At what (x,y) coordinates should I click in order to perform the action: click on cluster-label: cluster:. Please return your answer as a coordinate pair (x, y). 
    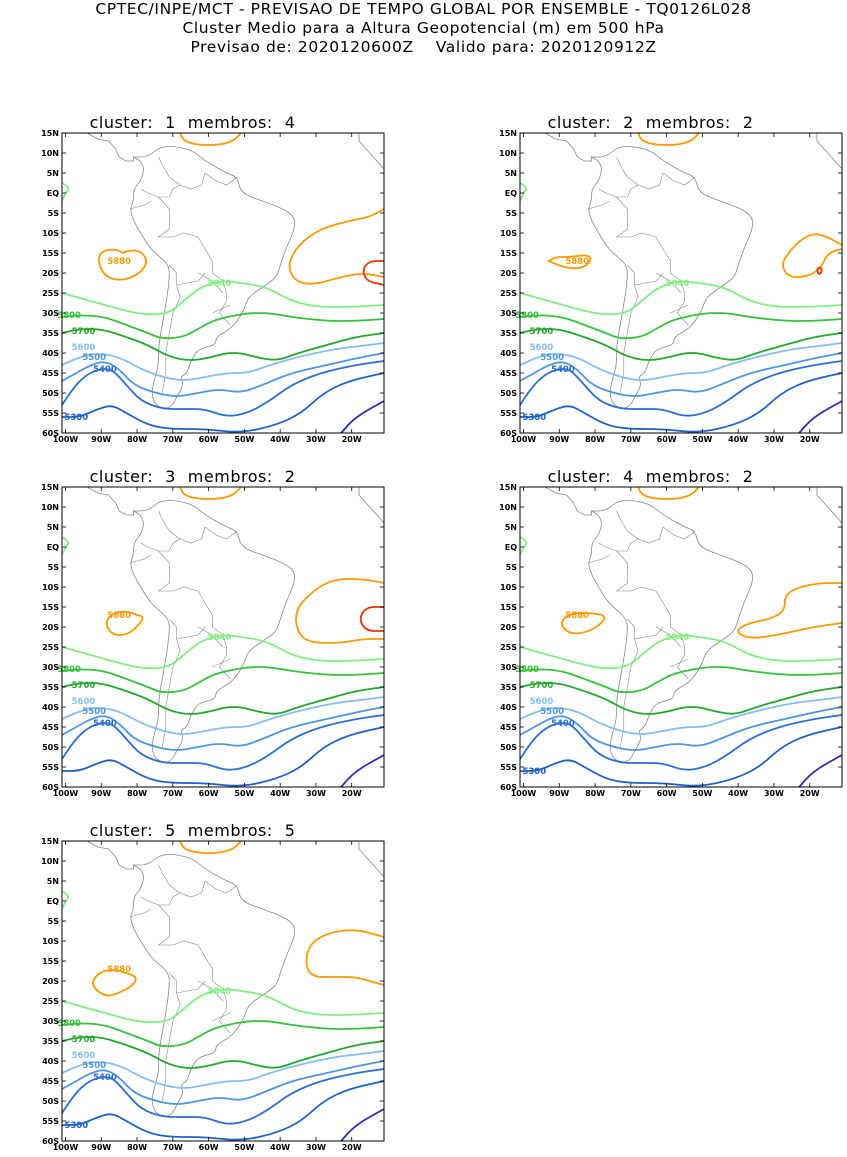
    Looking at the image, I should click on (121, 122).